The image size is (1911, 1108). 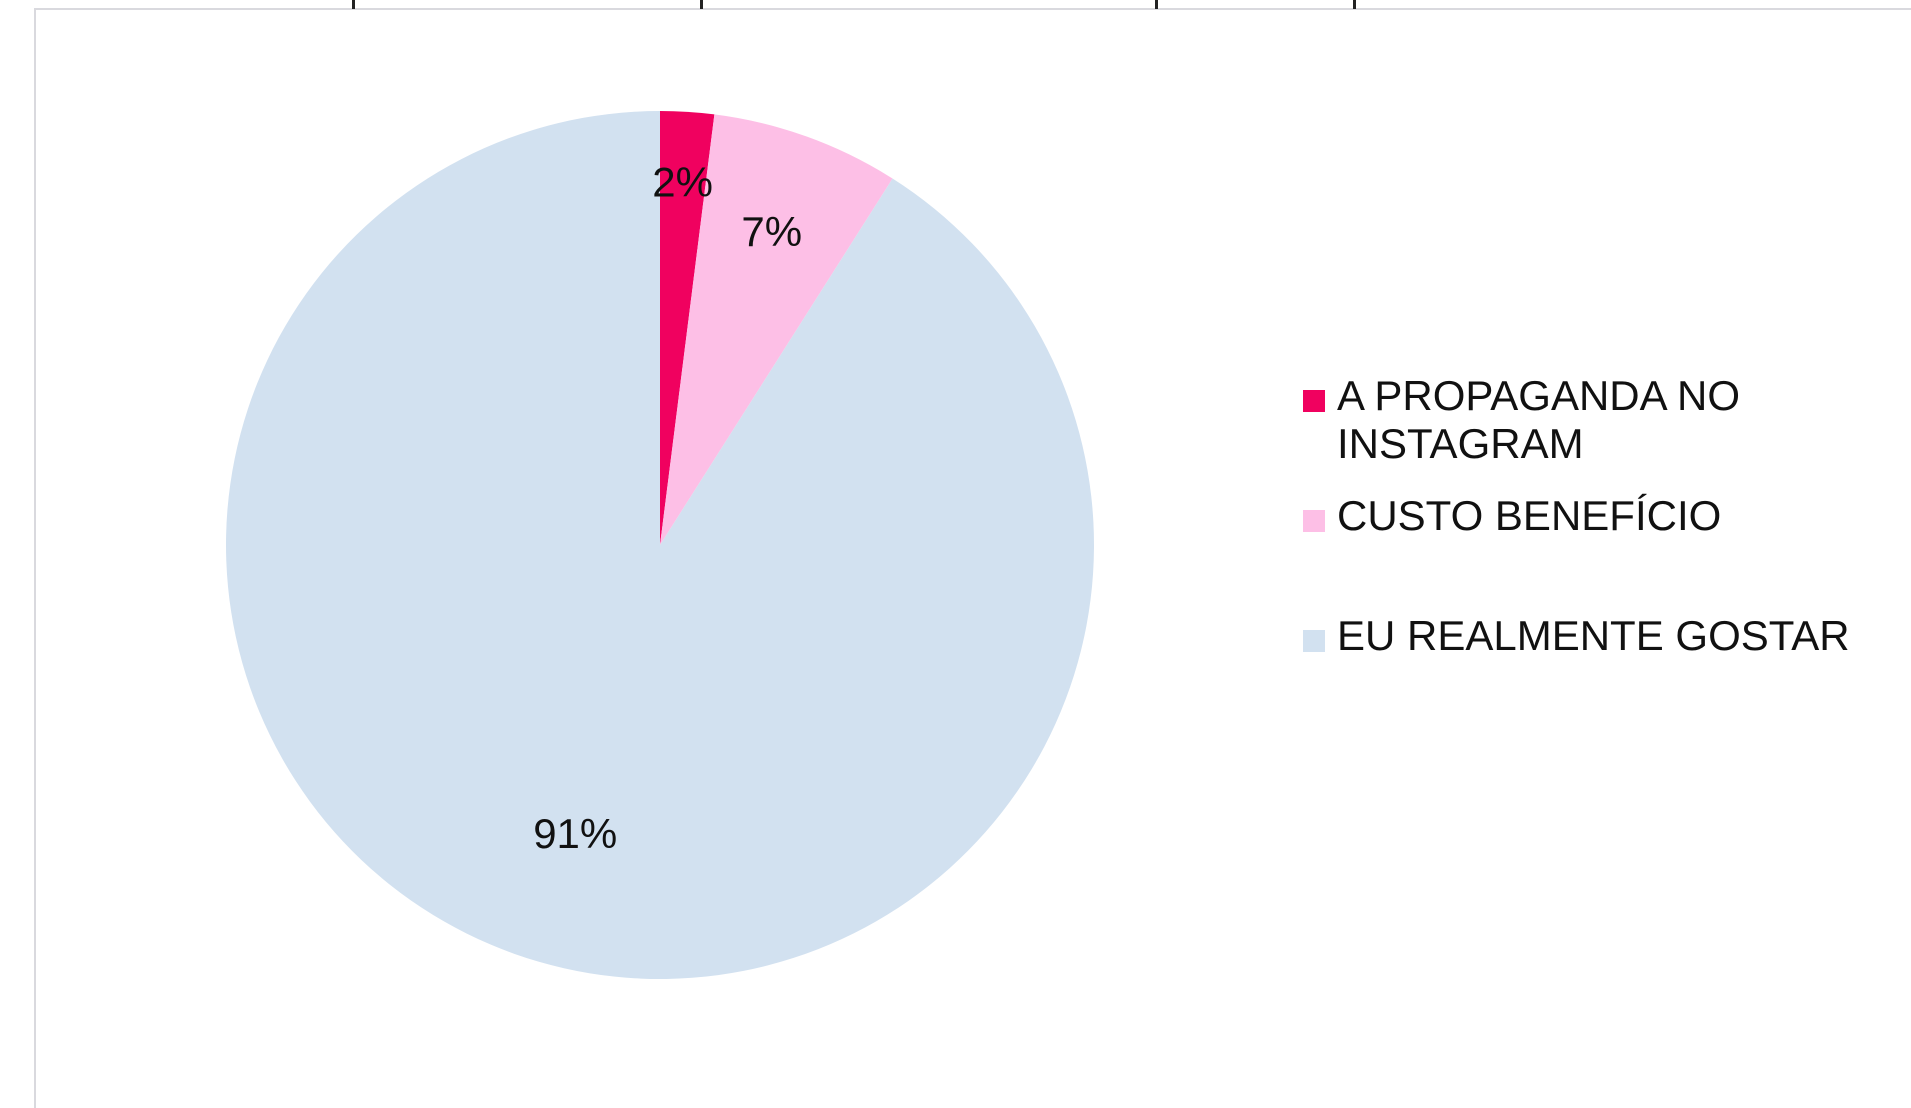 I want to click on legend-item: A PROPAGANDA NO INSTAGRAM, so click(x=1603, y=432).